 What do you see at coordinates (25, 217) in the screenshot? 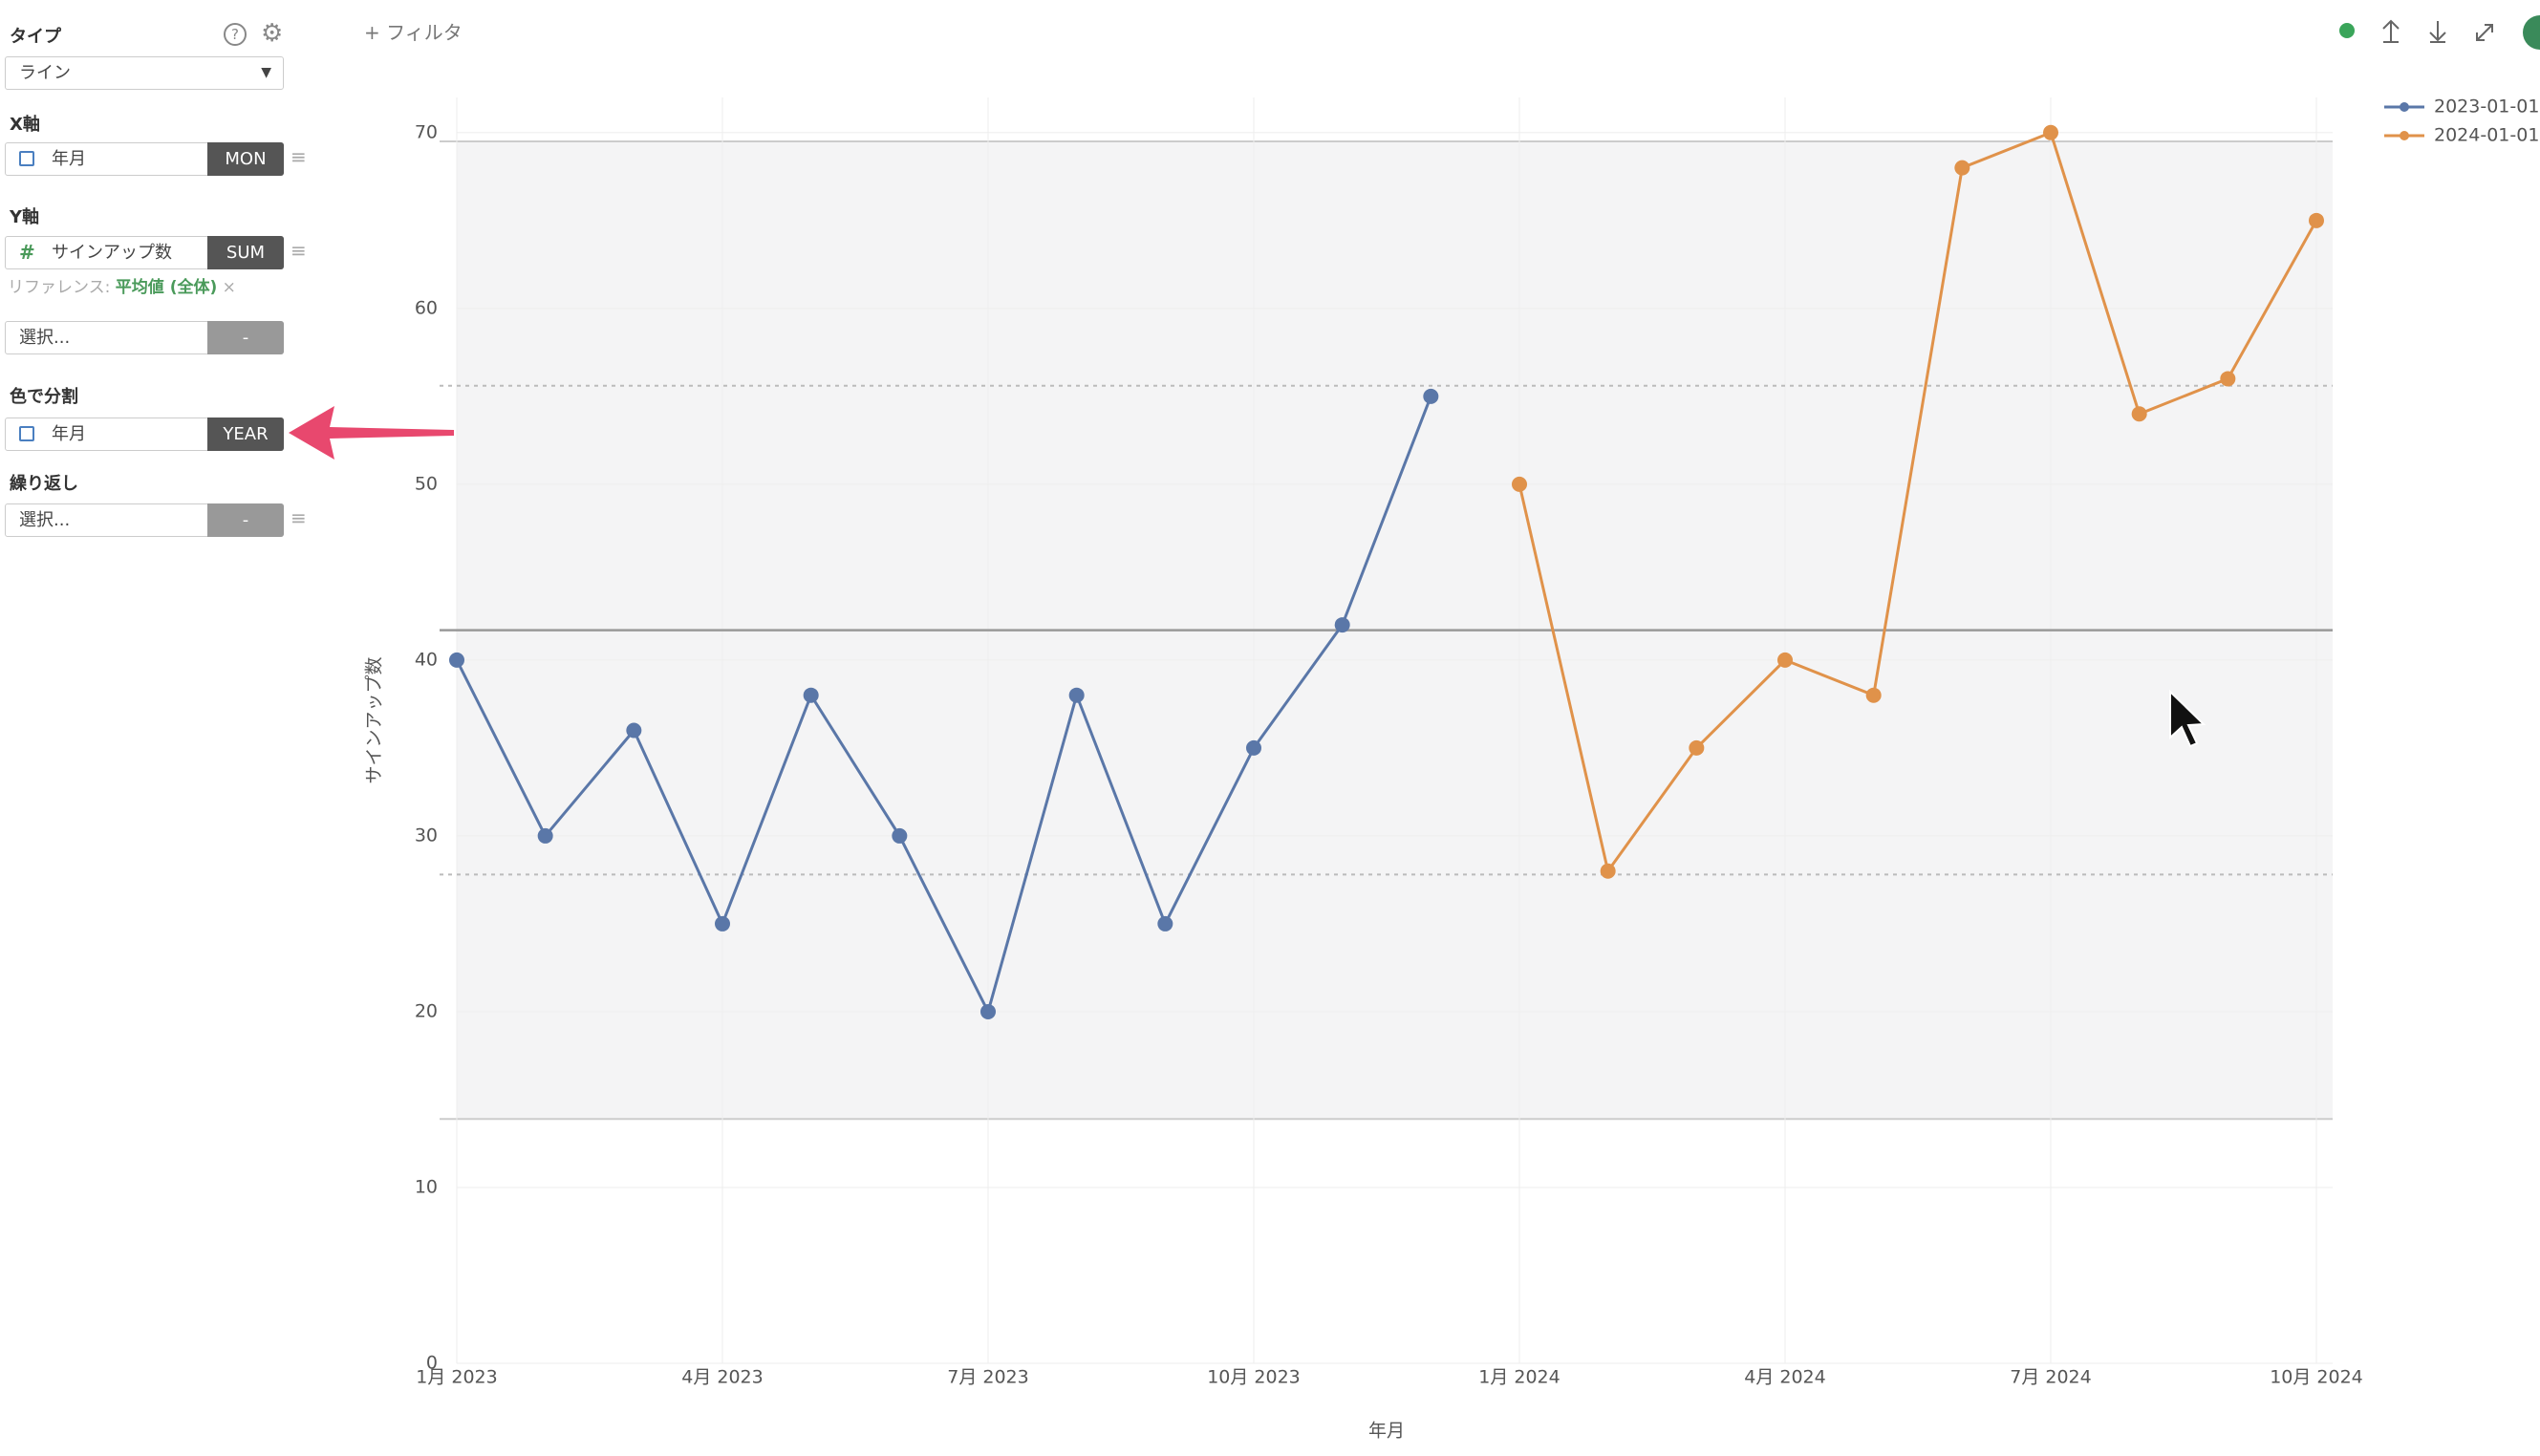
I see `label: Y軸` at bounding box center [25, 217].